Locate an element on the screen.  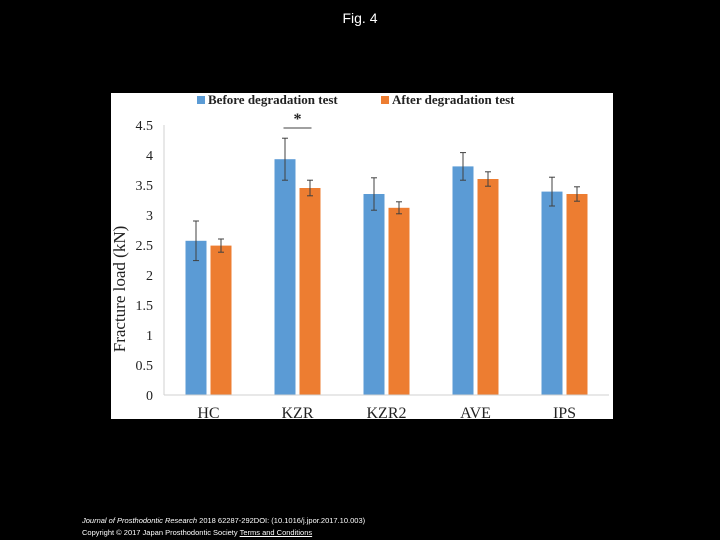
bar-after-kzr2 is located at coordinates (399, 301).